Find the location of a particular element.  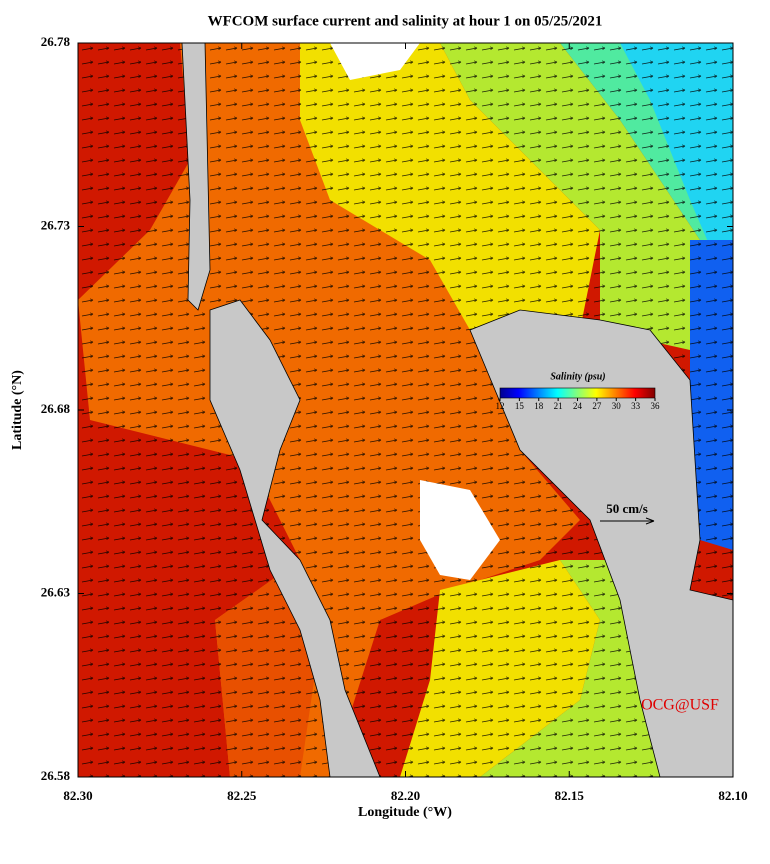

colorbar-tick-label: 27 is located at coordinates (597, 406).